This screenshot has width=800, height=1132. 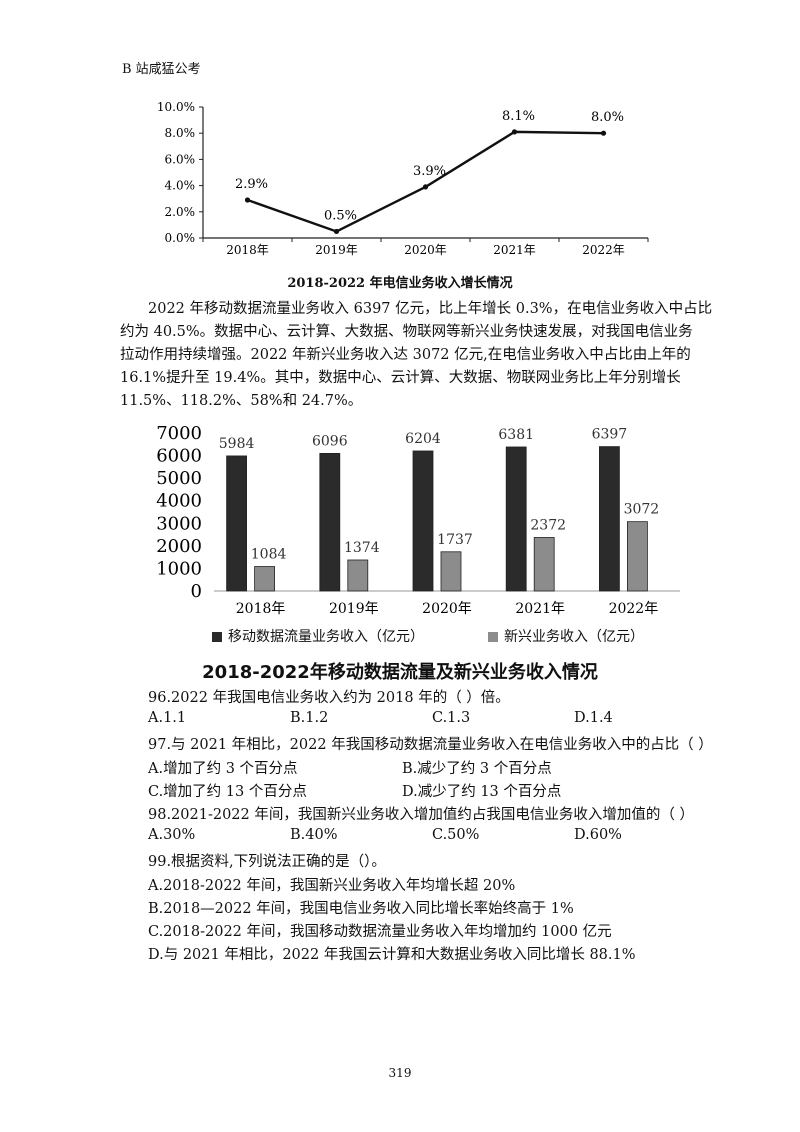 I want to click on line-chart-y-tick-label: 8.0%, so click(x=180, y=133).